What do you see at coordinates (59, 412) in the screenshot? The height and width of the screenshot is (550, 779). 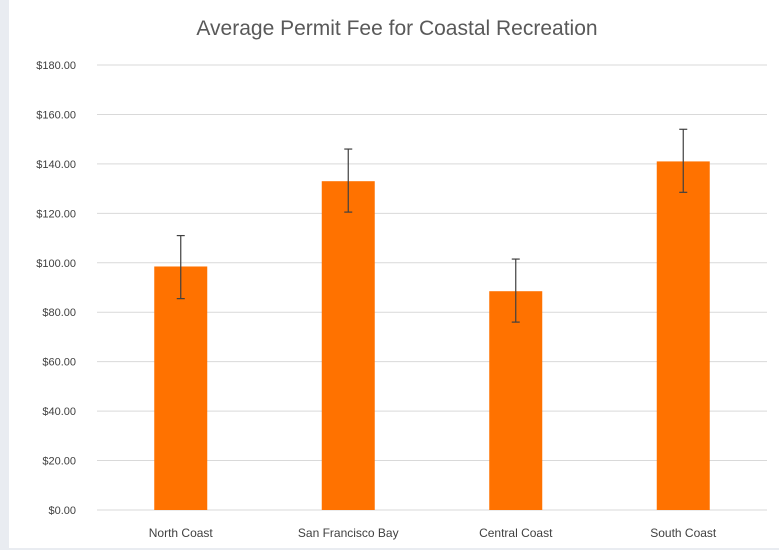 I see `y-tick-label: $40.00` at bounding box center [59, 412].